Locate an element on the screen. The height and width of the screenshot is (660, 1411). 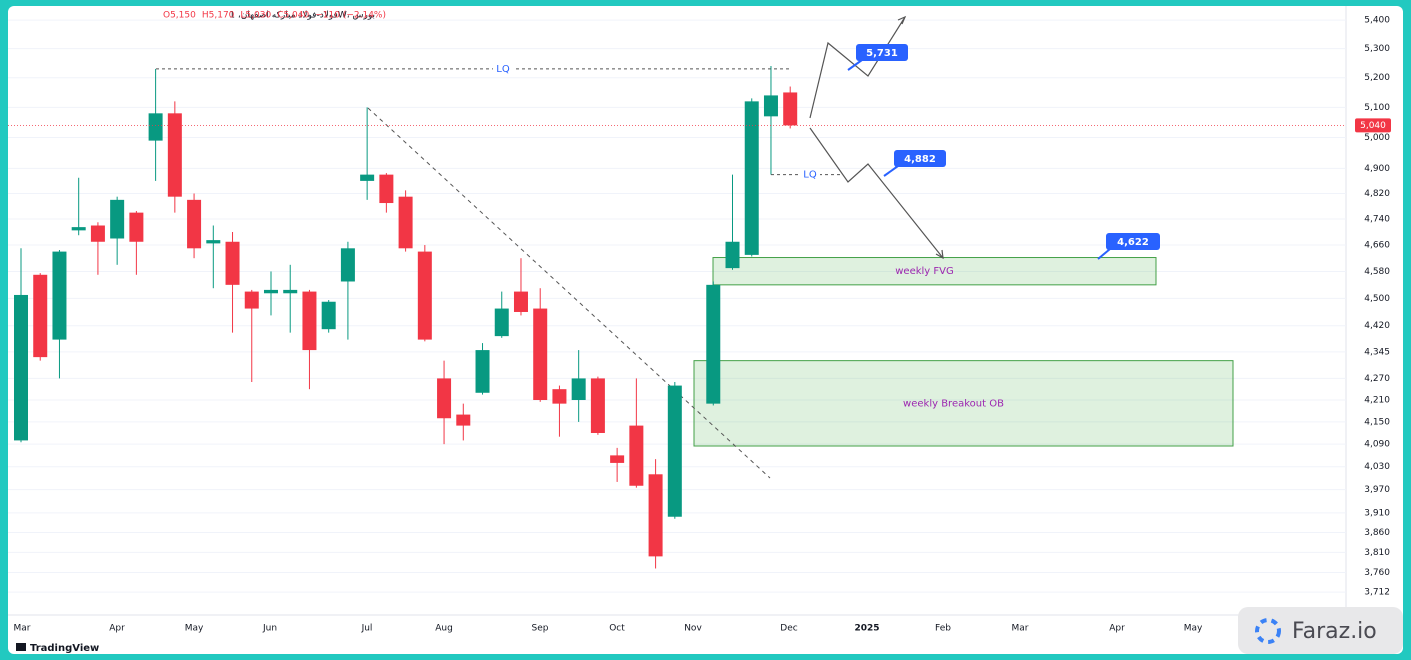
y-tick-label: 5,100 is located at coordinates (1377, 108).